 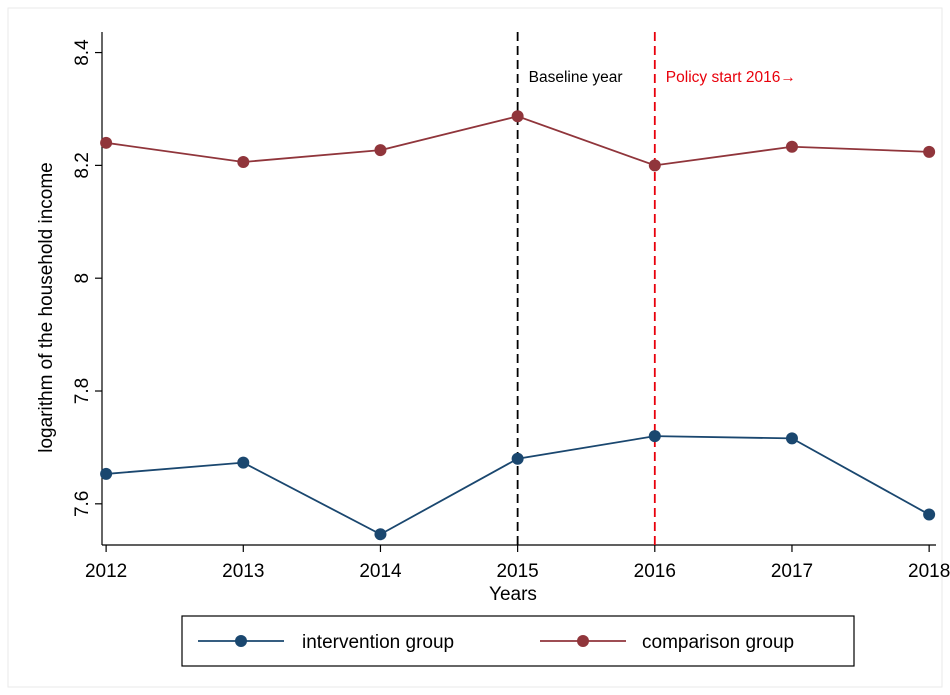 What do you see at coordinates (518, 641) in the screenshot?
I see `legend-box` at bounding box center [518, 641].